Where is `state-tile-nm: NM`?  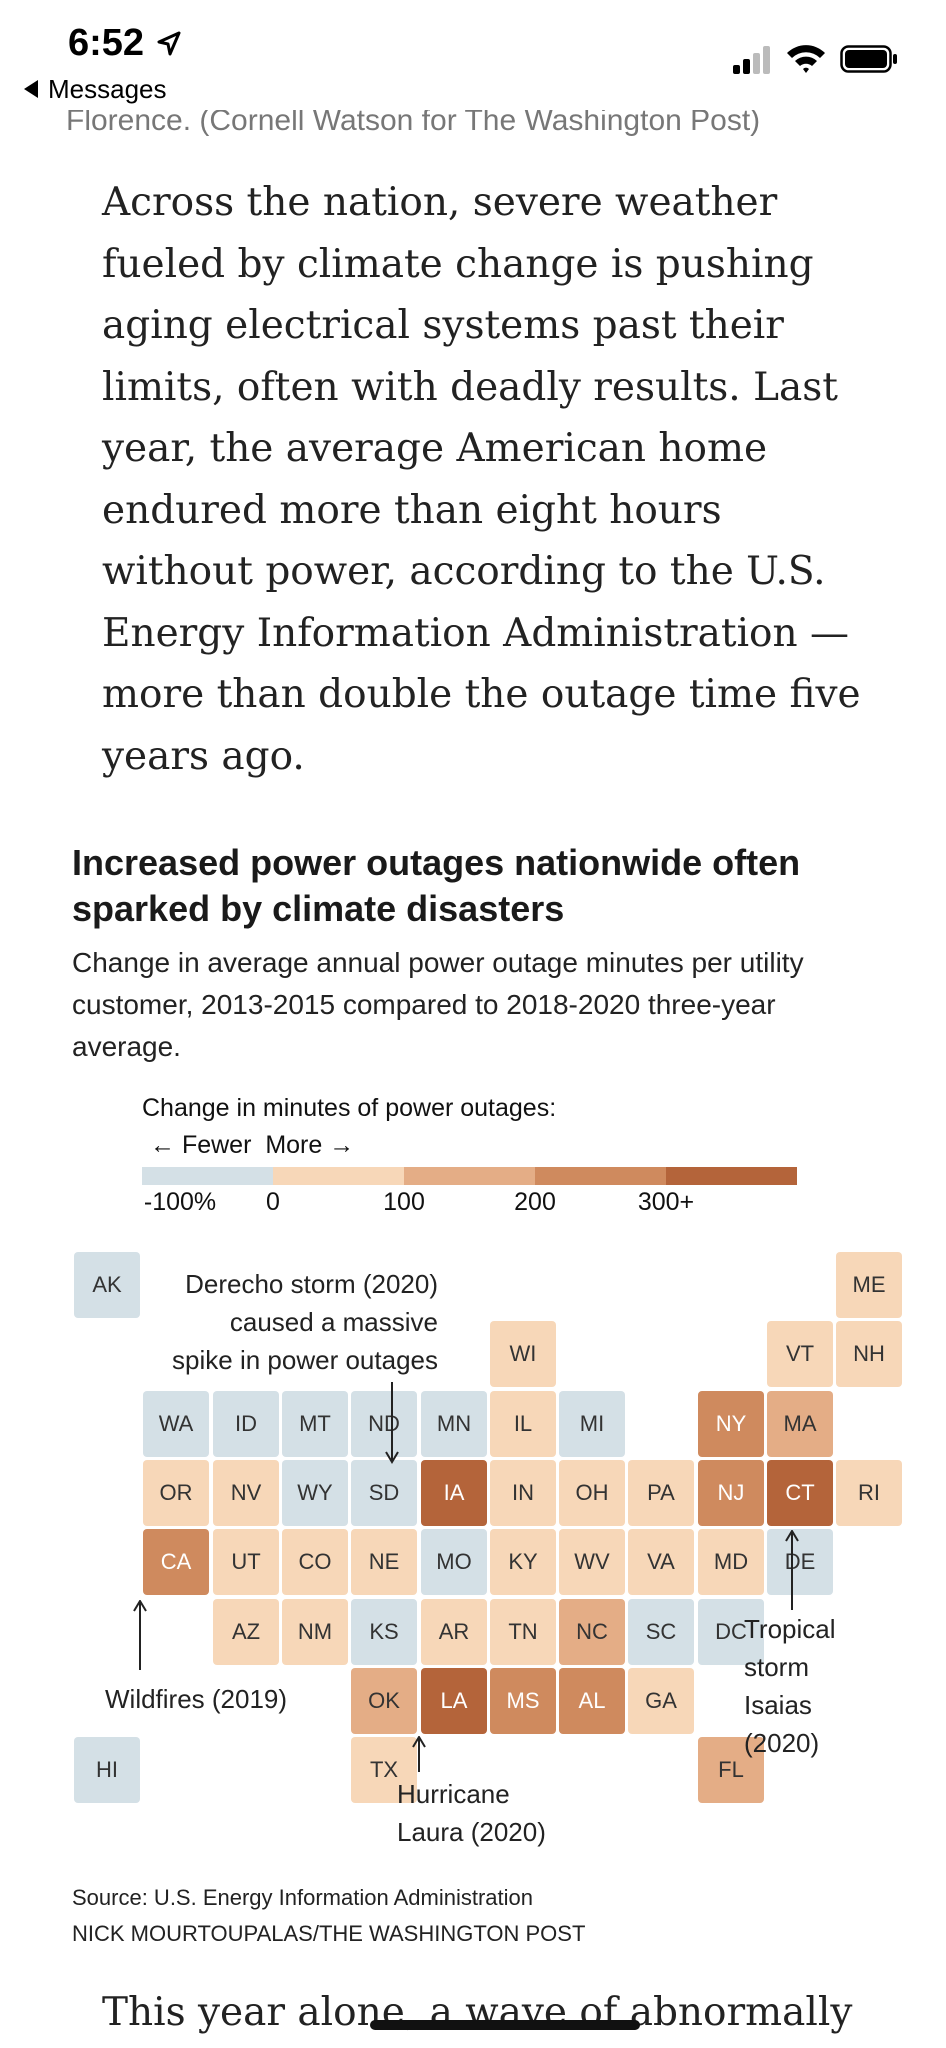
state-tile-nm: NM is located at coordinates (315, 1632).